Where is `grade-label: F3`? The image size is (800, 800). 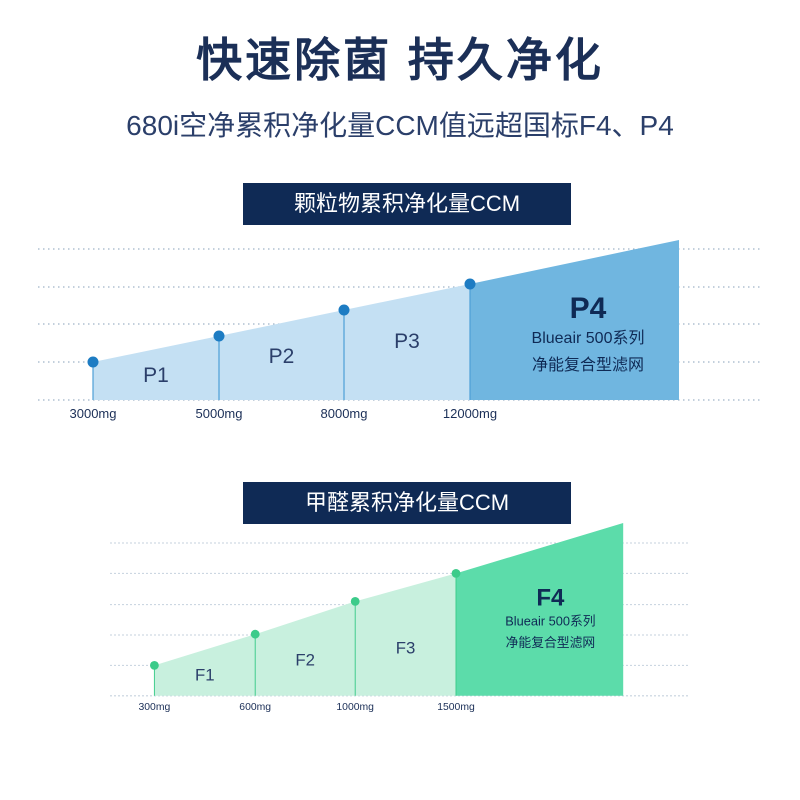 grade-label: F3 is located at coordinates (406, 647).